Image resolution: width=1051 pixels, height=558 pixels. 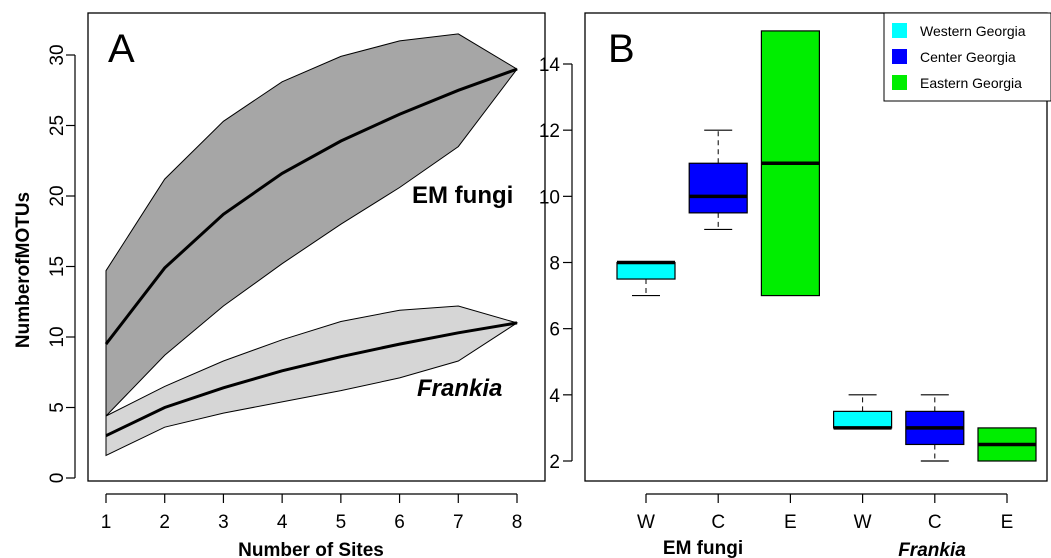 I want to click on a-x-tick-label: 4, so click(x=282, y=522).